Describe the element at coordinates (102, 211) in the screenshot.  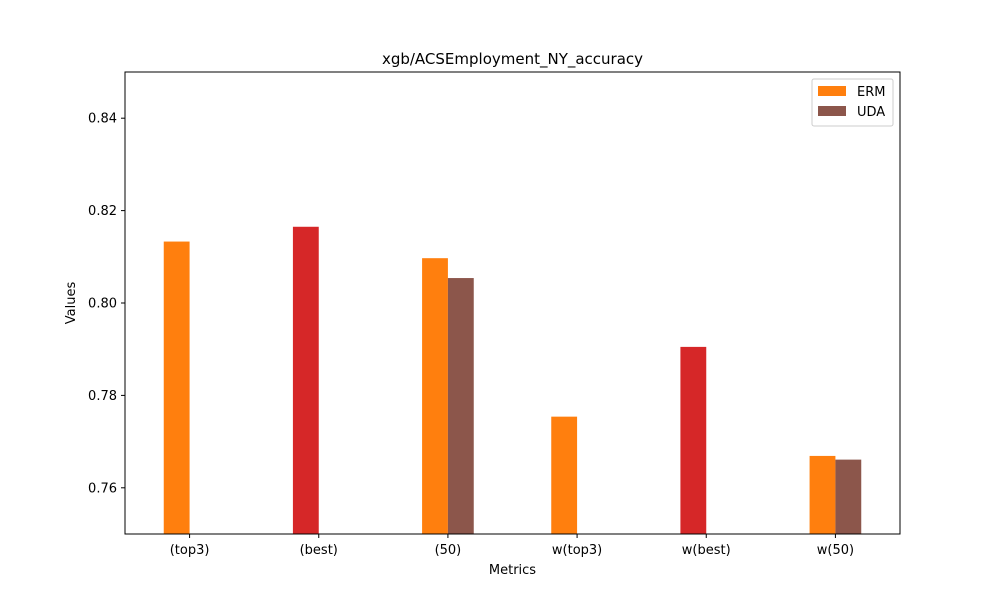
I see `y-tick-label: 0.82` at that location.